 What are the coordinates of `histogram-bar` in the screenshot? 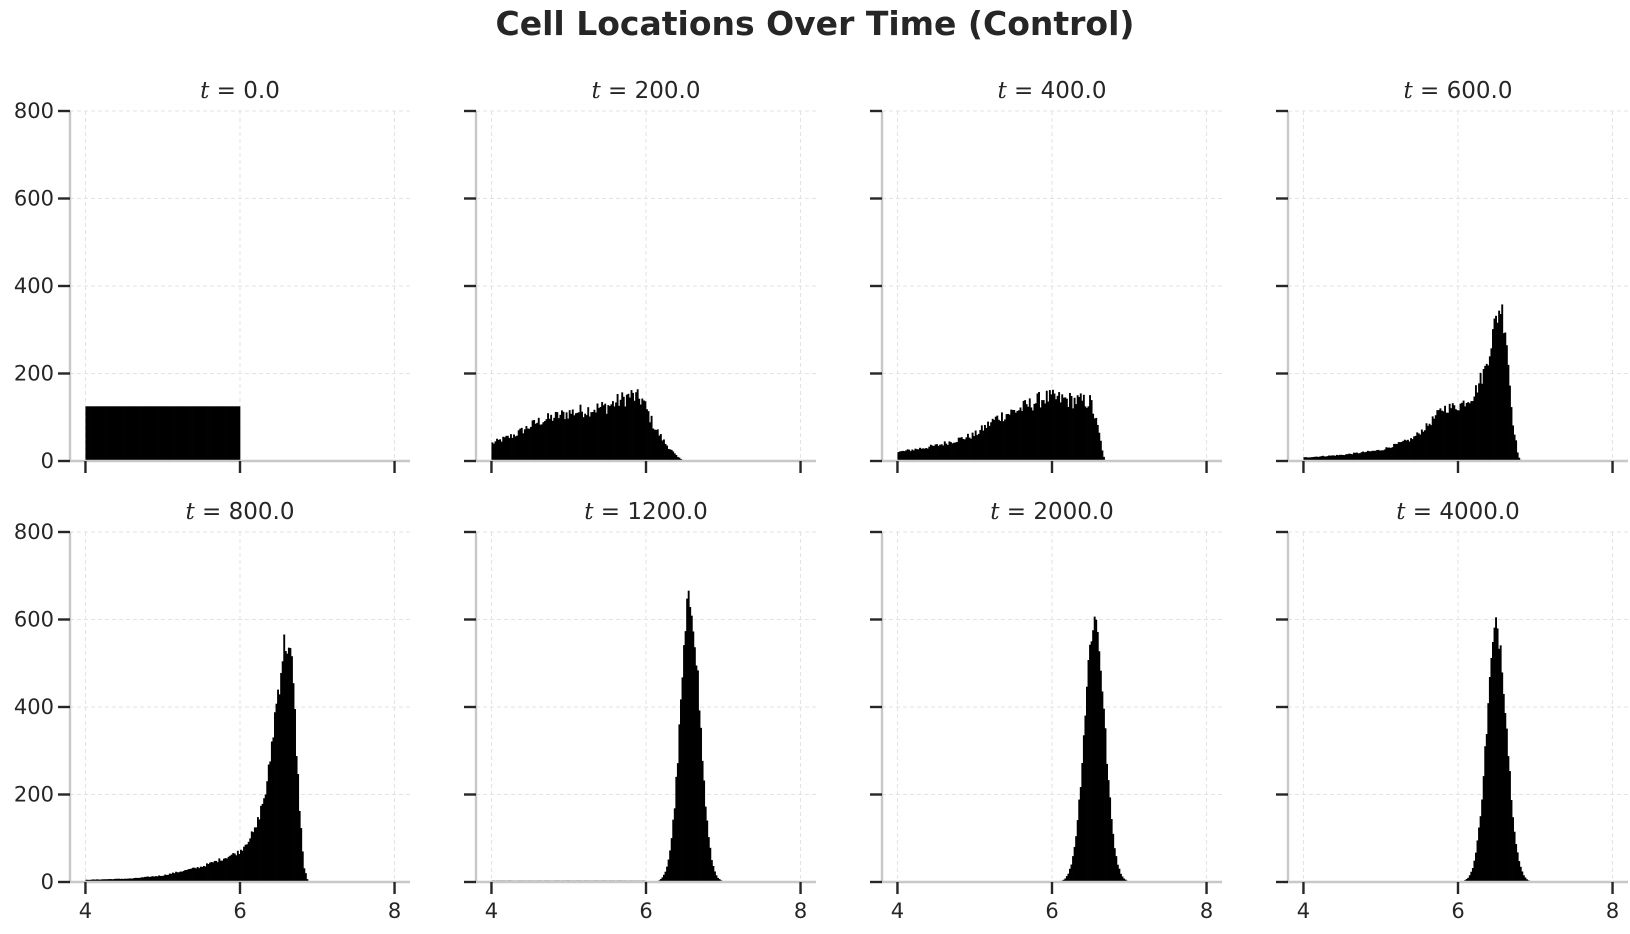 It's located at (239, 433).